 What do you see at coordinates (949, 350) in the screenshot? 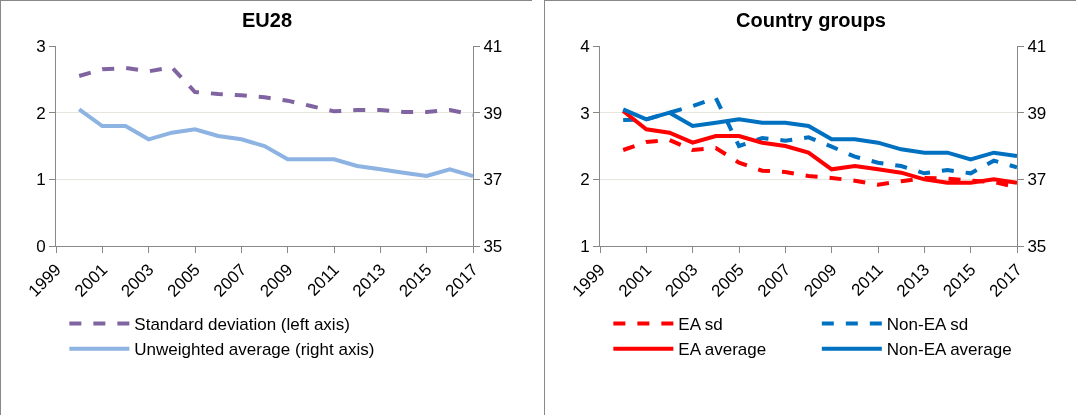
I see `legend-label: Non-EA average` at bounding box center [949, 350].